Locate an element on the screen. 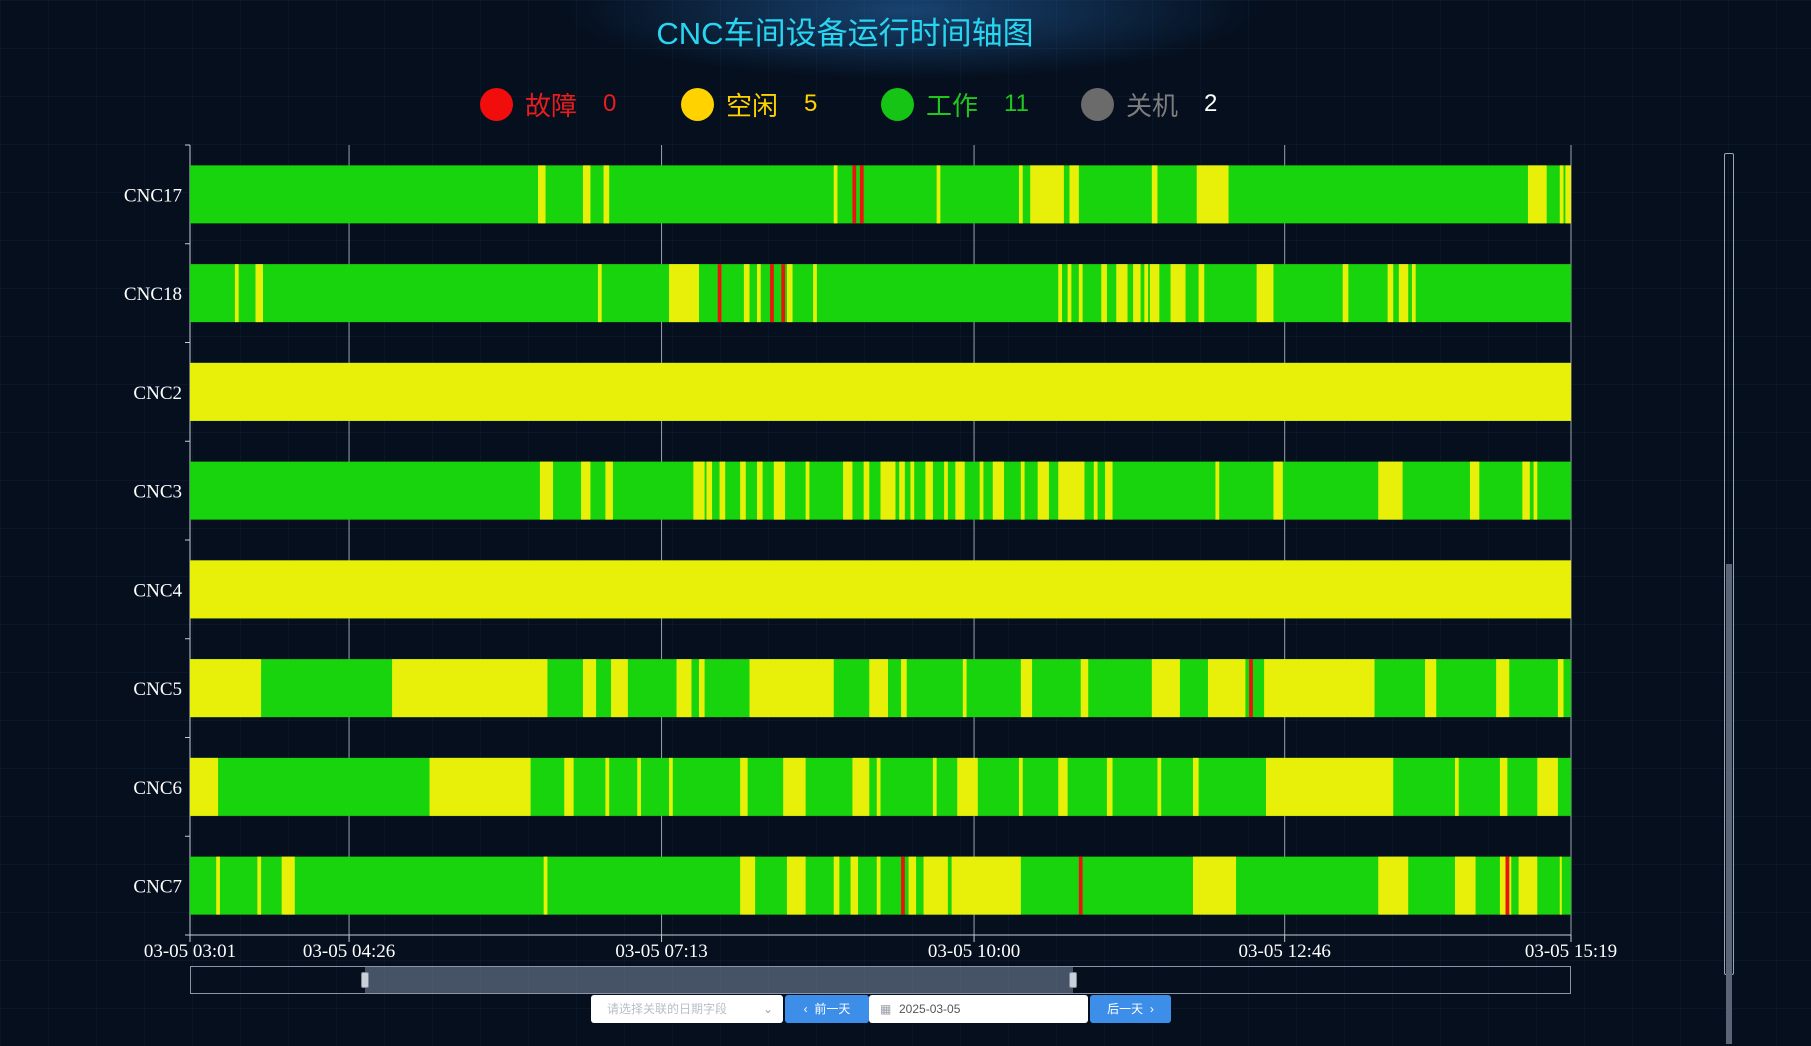 This screenshot has height=1046, width=1811. y-tick-label: CNC7 is located at coordinates (157, 887).